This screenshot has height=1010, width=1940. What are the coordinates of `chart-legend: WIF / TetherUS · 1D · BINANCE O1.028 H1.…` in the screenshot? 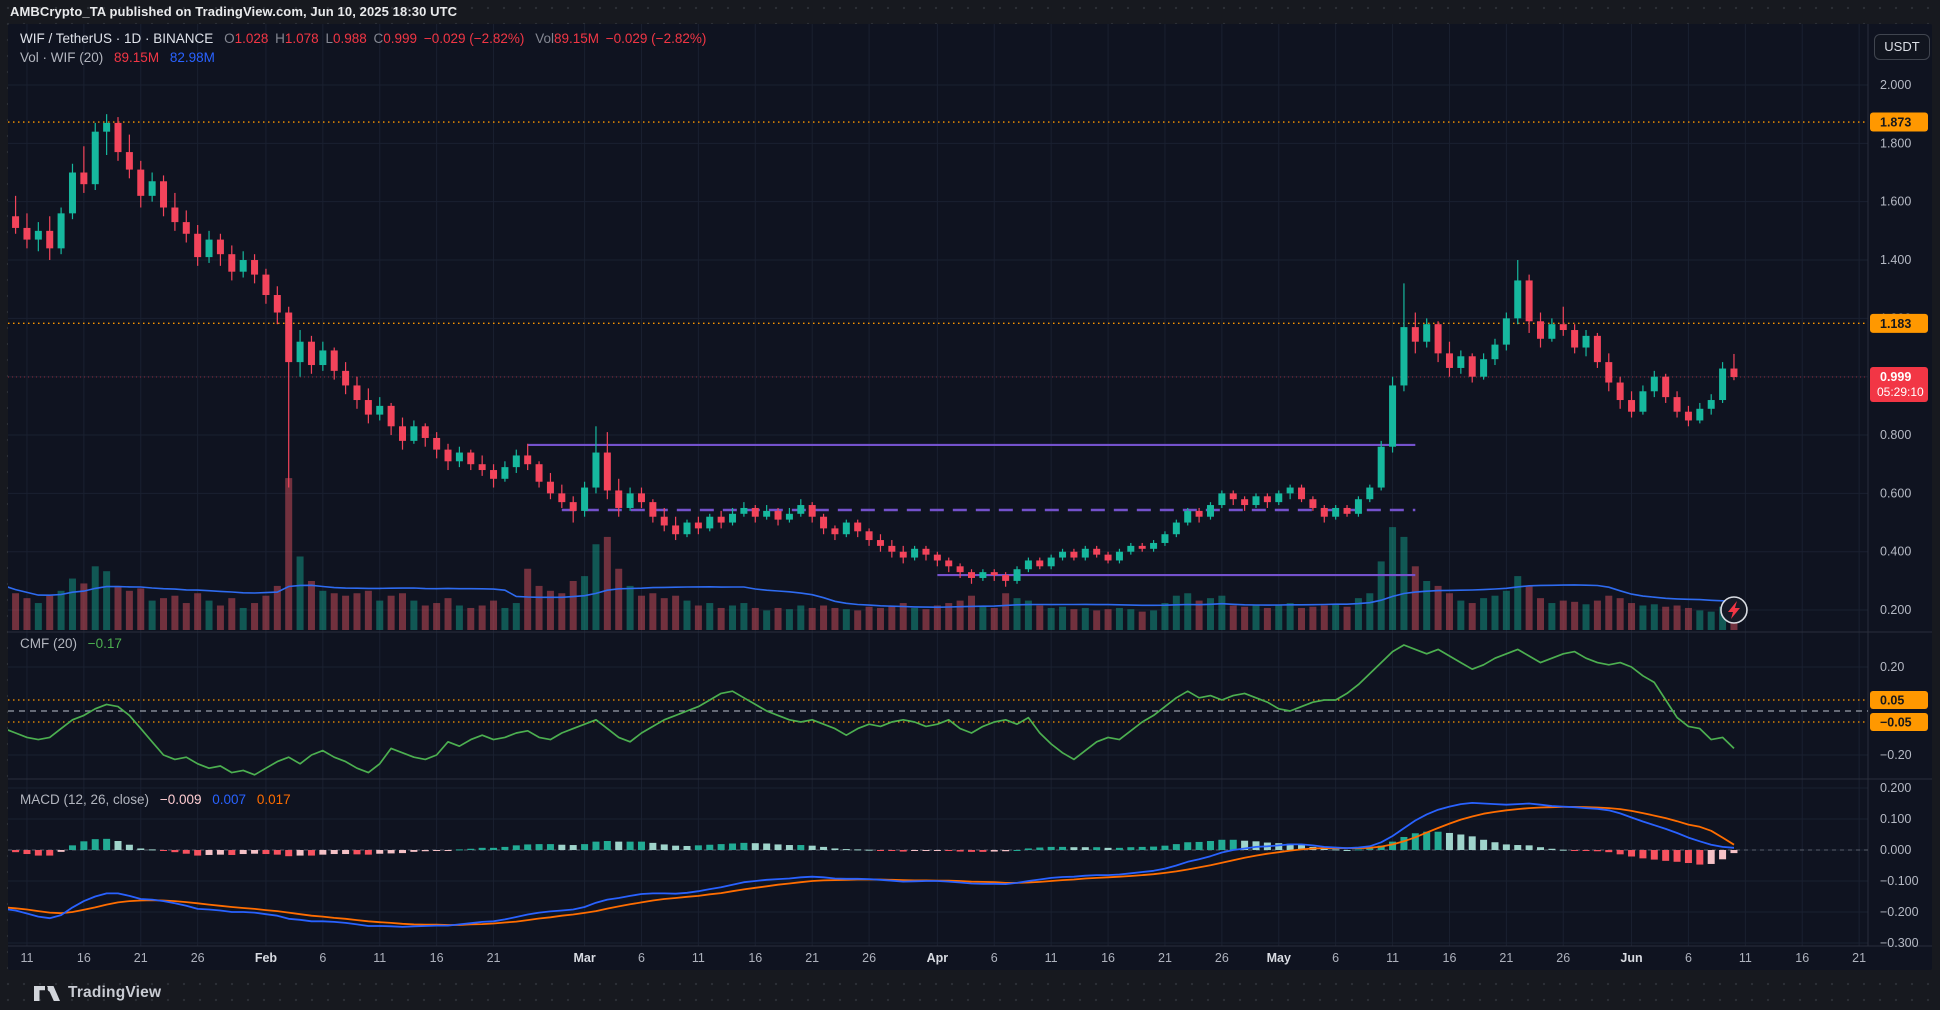 It's located at (363, 48).